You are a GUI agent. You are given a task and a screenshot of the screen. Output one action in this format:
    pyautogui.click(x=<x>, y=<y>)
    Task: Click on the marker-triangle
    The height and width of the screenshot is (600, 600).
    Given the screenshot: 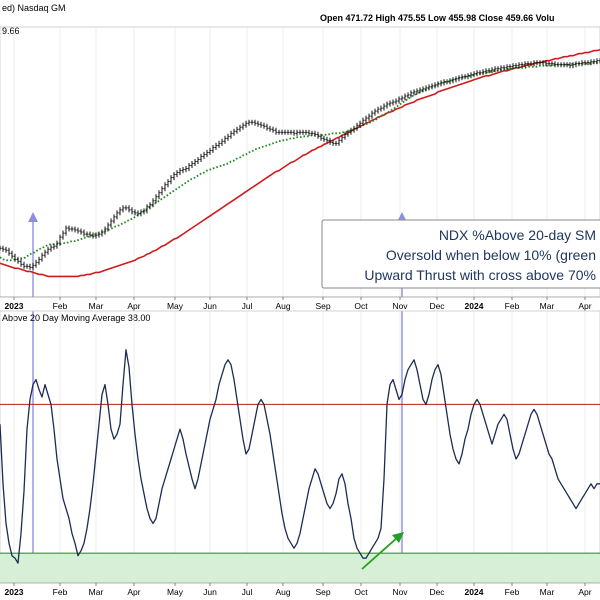 What is the action you would take?
    pyautogui.click(x=33, y=217)
    